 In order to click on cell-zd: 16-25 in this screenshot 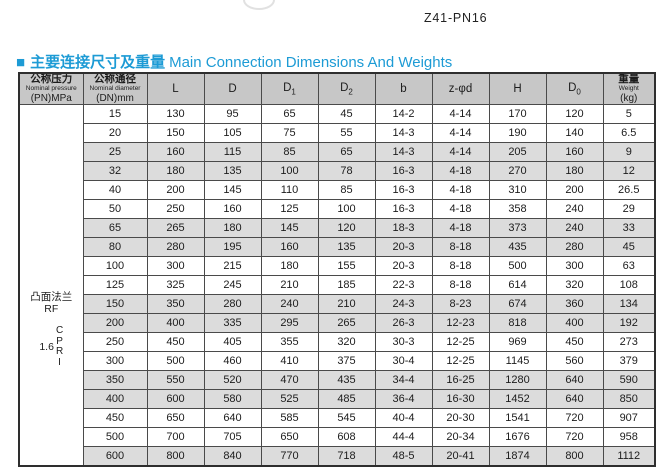, I will do `click(460, 380)`.